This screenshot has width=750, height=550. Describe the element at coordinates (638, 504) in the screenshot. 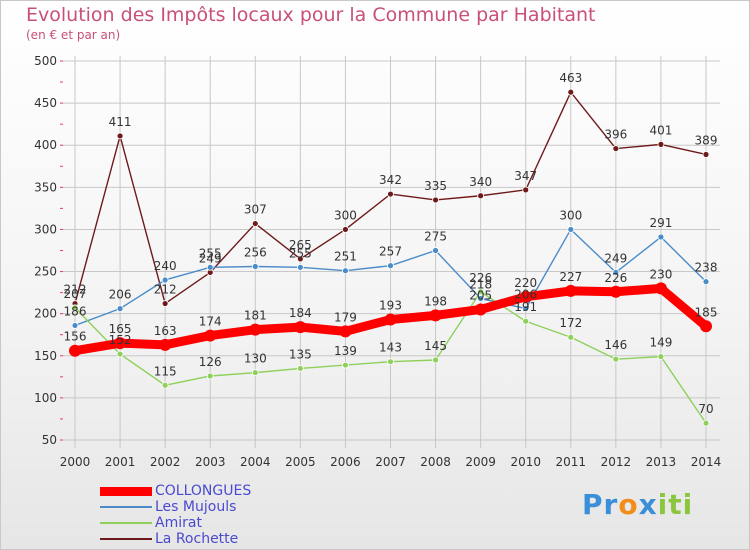

I see `proxiti-logo: Proxiti` at that location.